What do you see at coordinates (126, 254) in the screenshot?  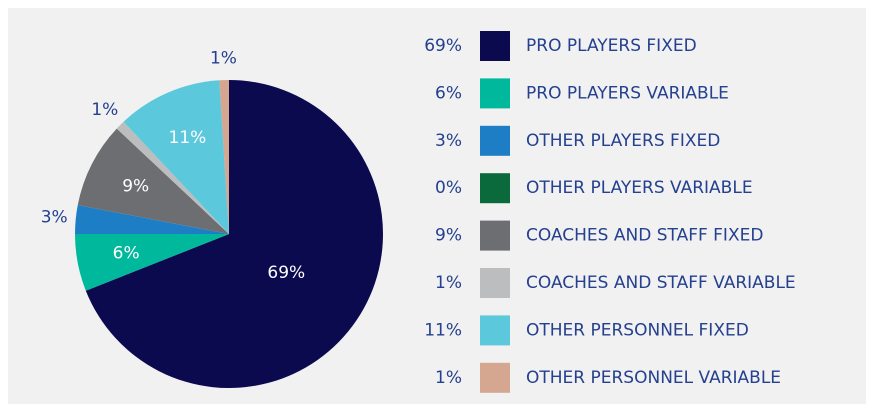 I see `slice-label: 6%` at bounding box center [126, 254].